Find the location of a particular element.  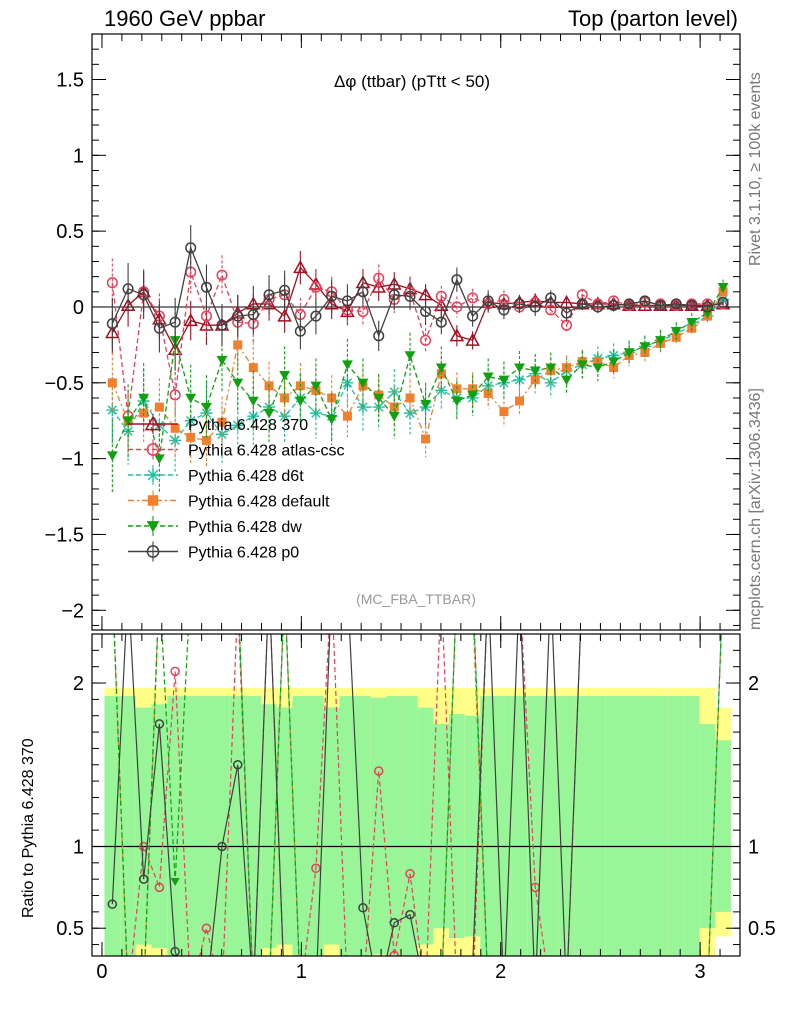

legend-marker is located at coordinates (153, 475).